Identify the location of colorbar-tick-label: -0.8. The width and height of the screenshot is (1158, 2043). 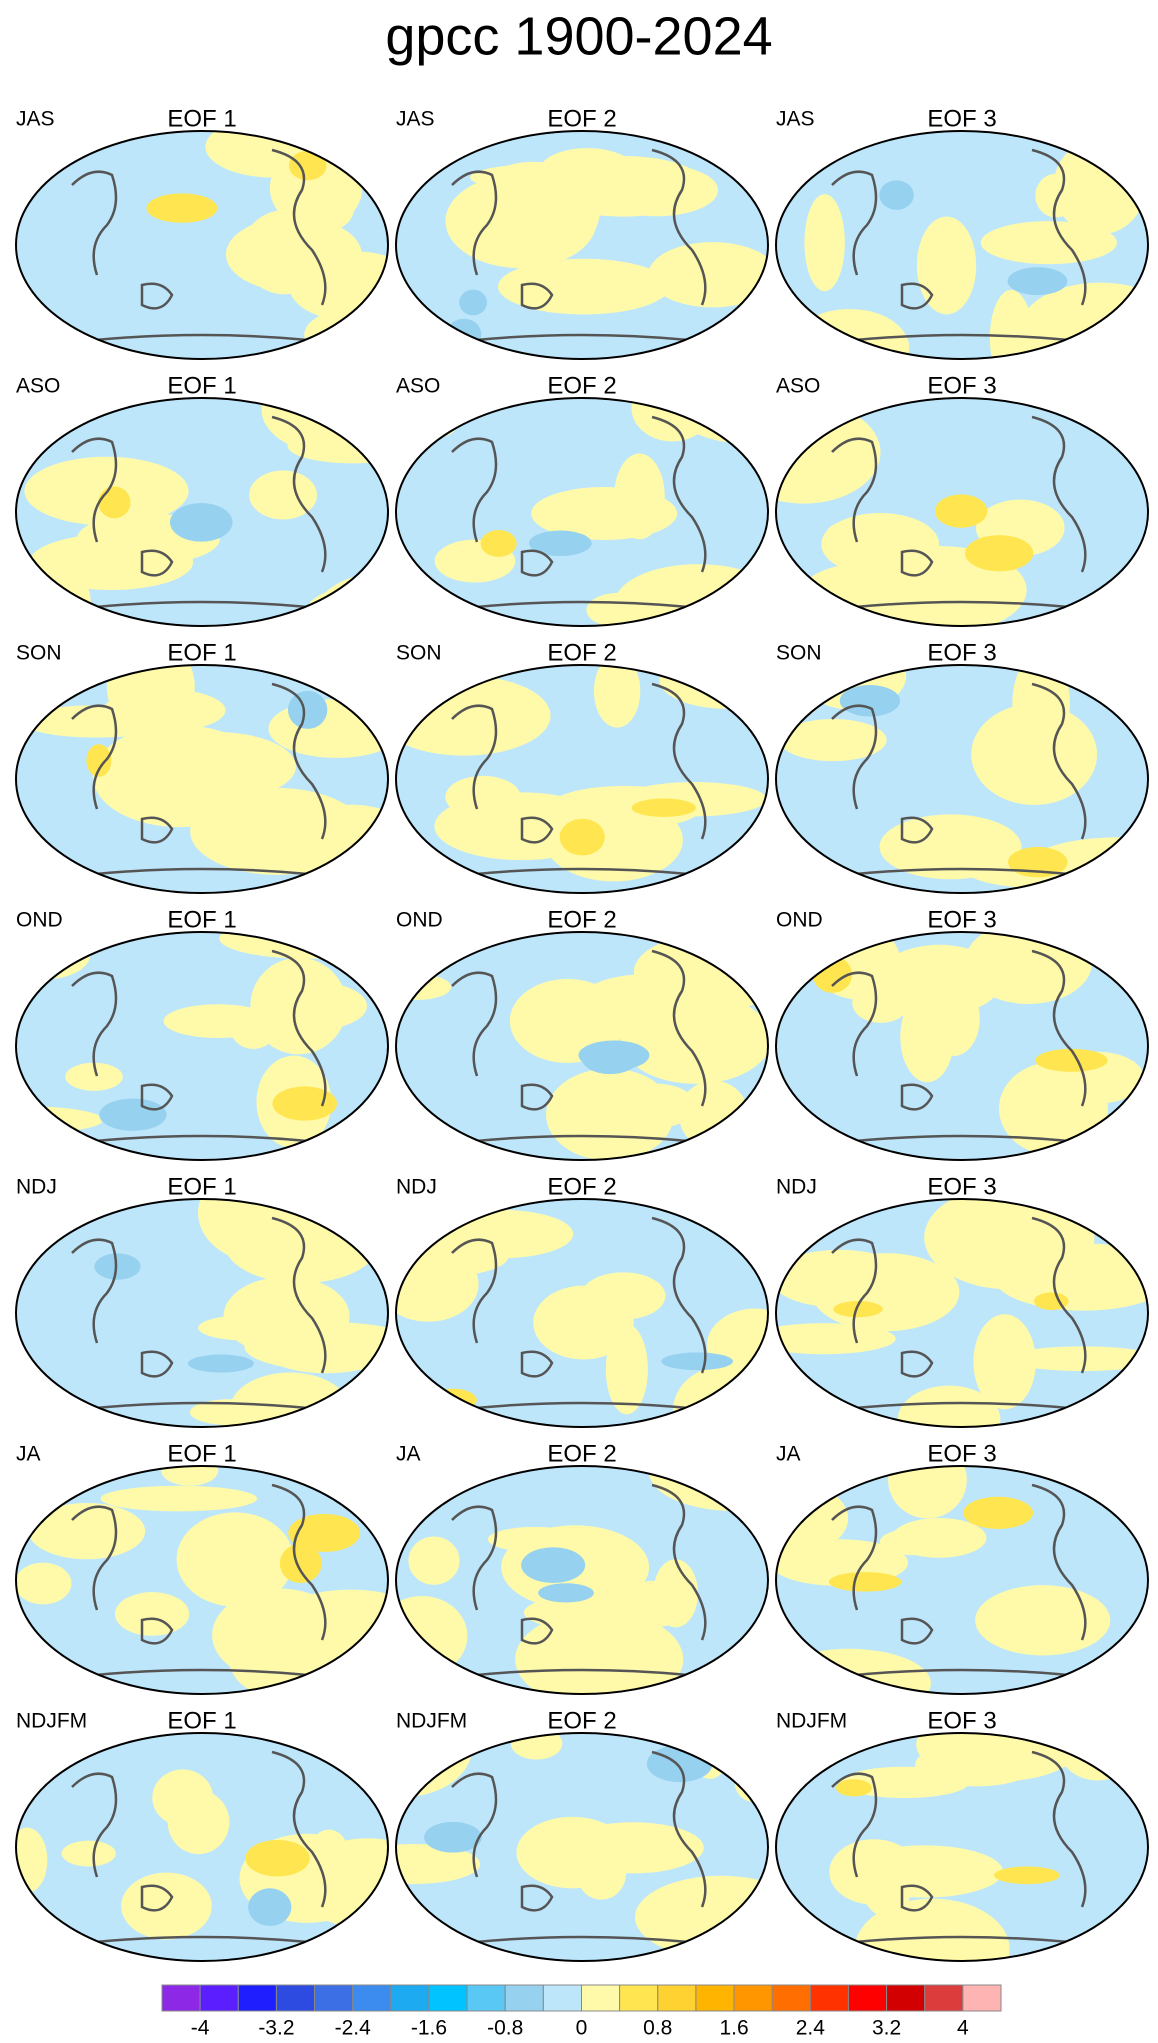
(505, 2028).